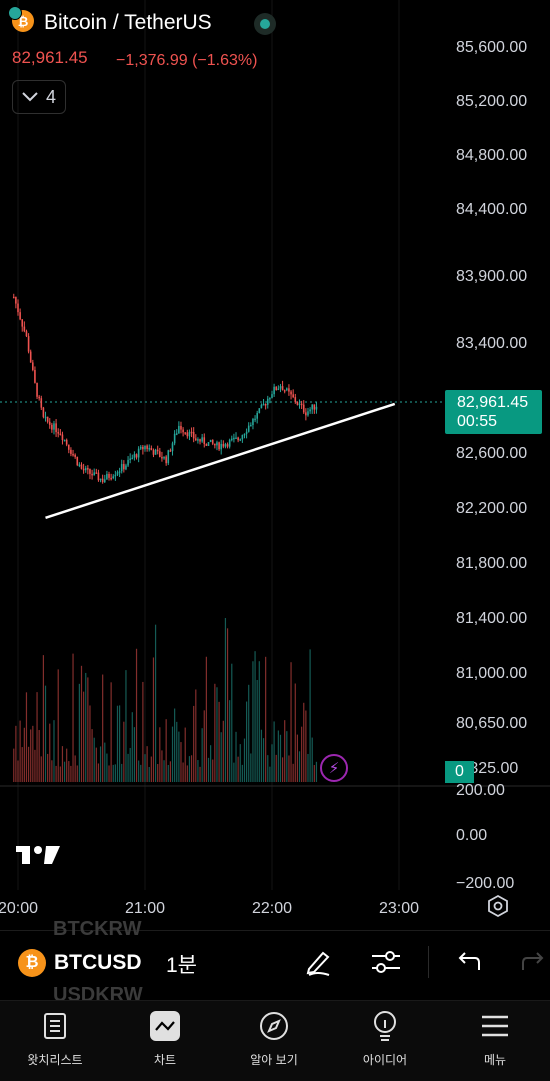  I want to click on trendline, so click(220, 461).